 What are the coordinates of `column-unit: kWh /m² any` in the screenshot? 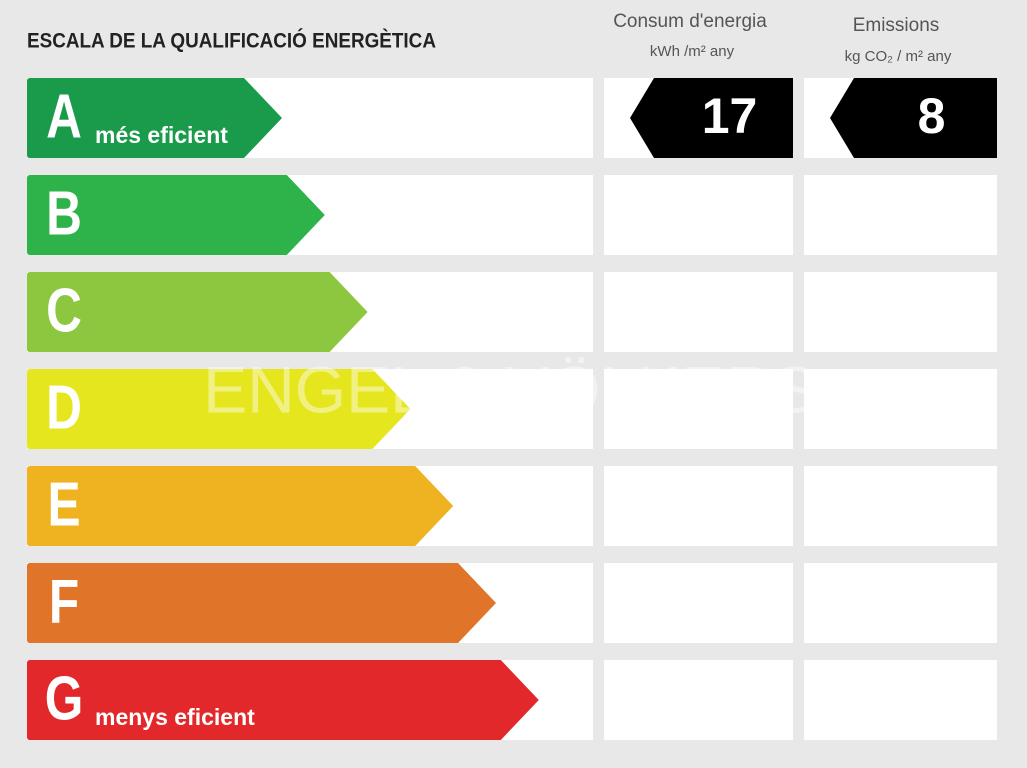 It's located at (692, 51).